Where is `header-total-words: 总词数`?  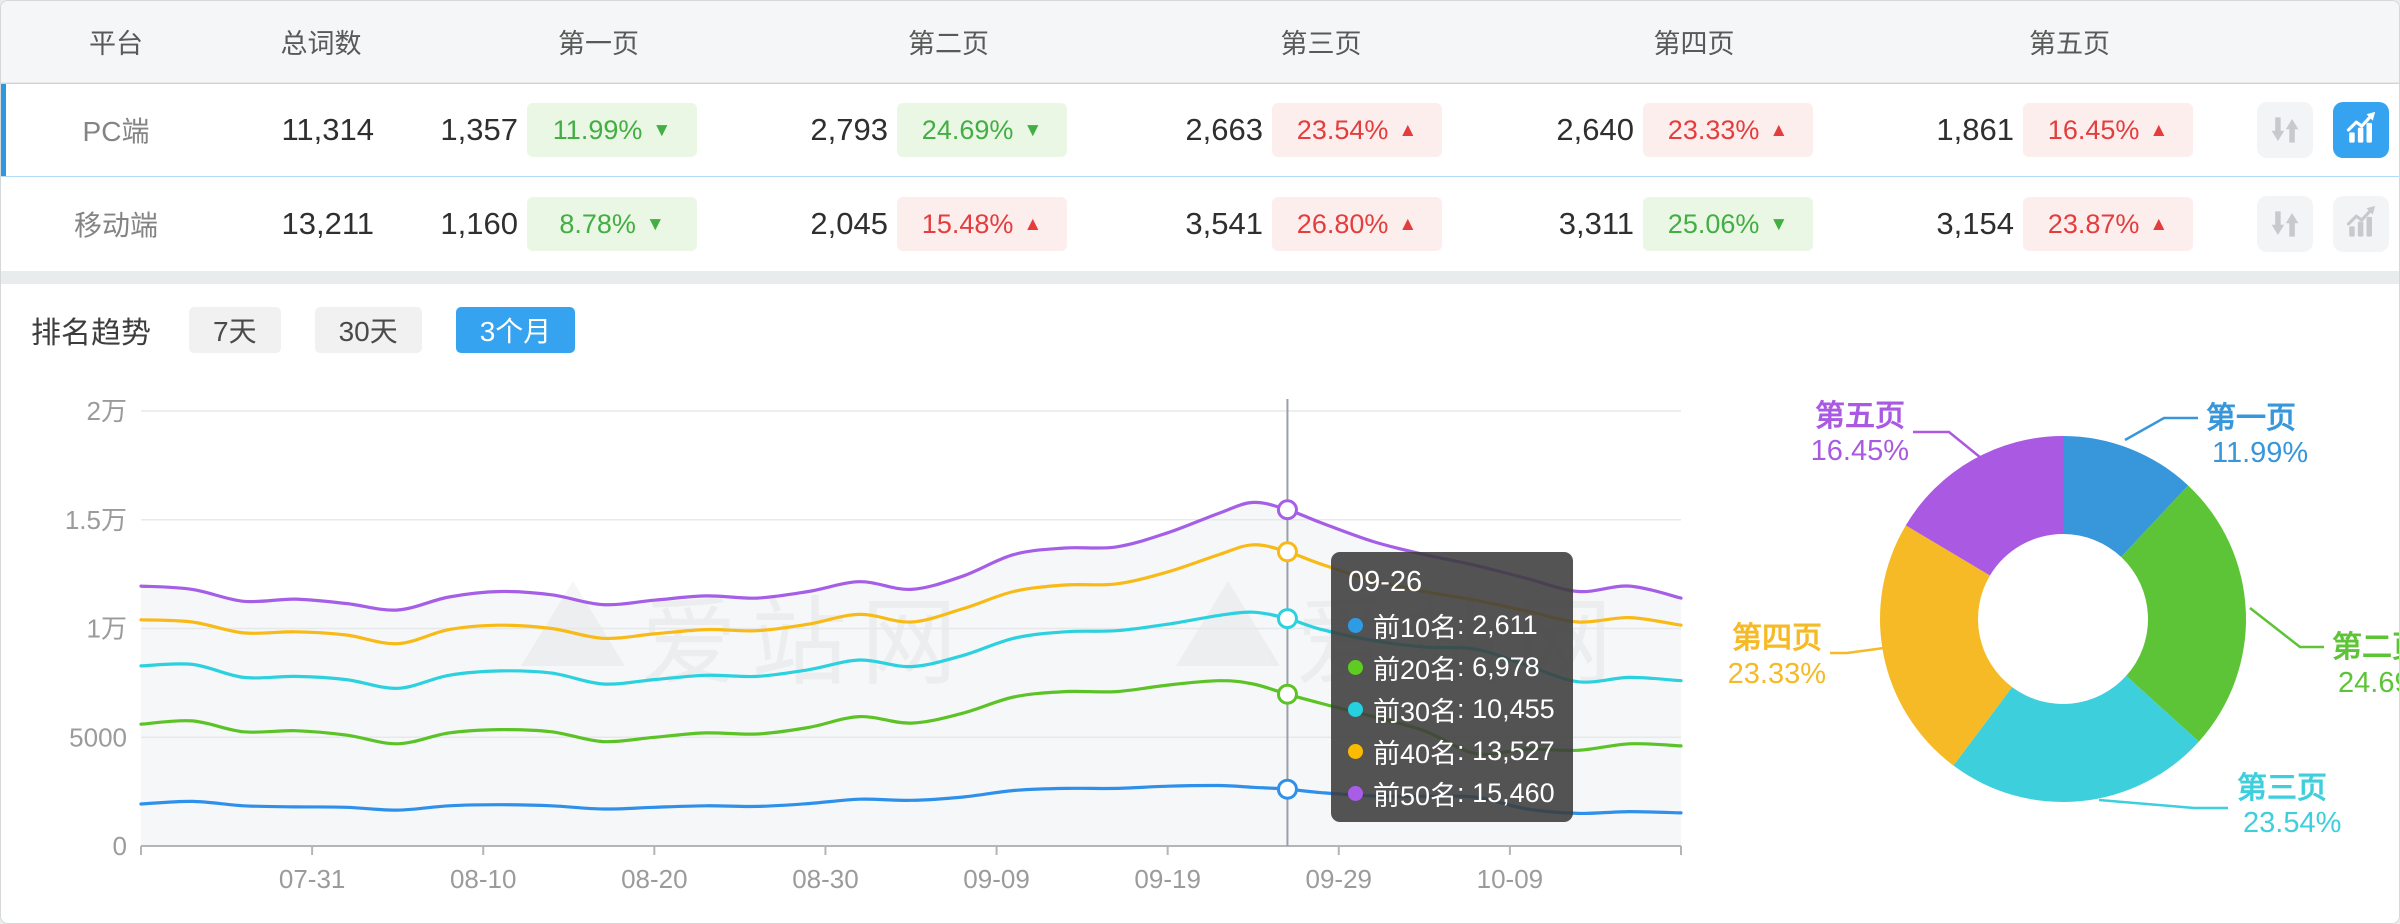 header-total-words: 总词数 is located at coordinates (321, 44).